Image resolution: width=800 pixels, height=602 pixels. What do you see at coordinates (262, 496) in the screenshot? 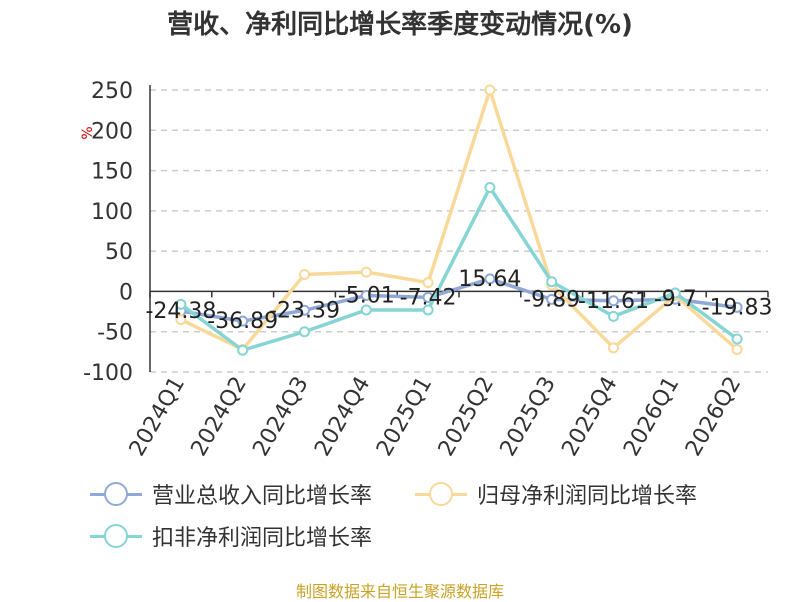
I see `legend-label-revenue: 营业总收入同比增长率` at bounding box center [262, 496].